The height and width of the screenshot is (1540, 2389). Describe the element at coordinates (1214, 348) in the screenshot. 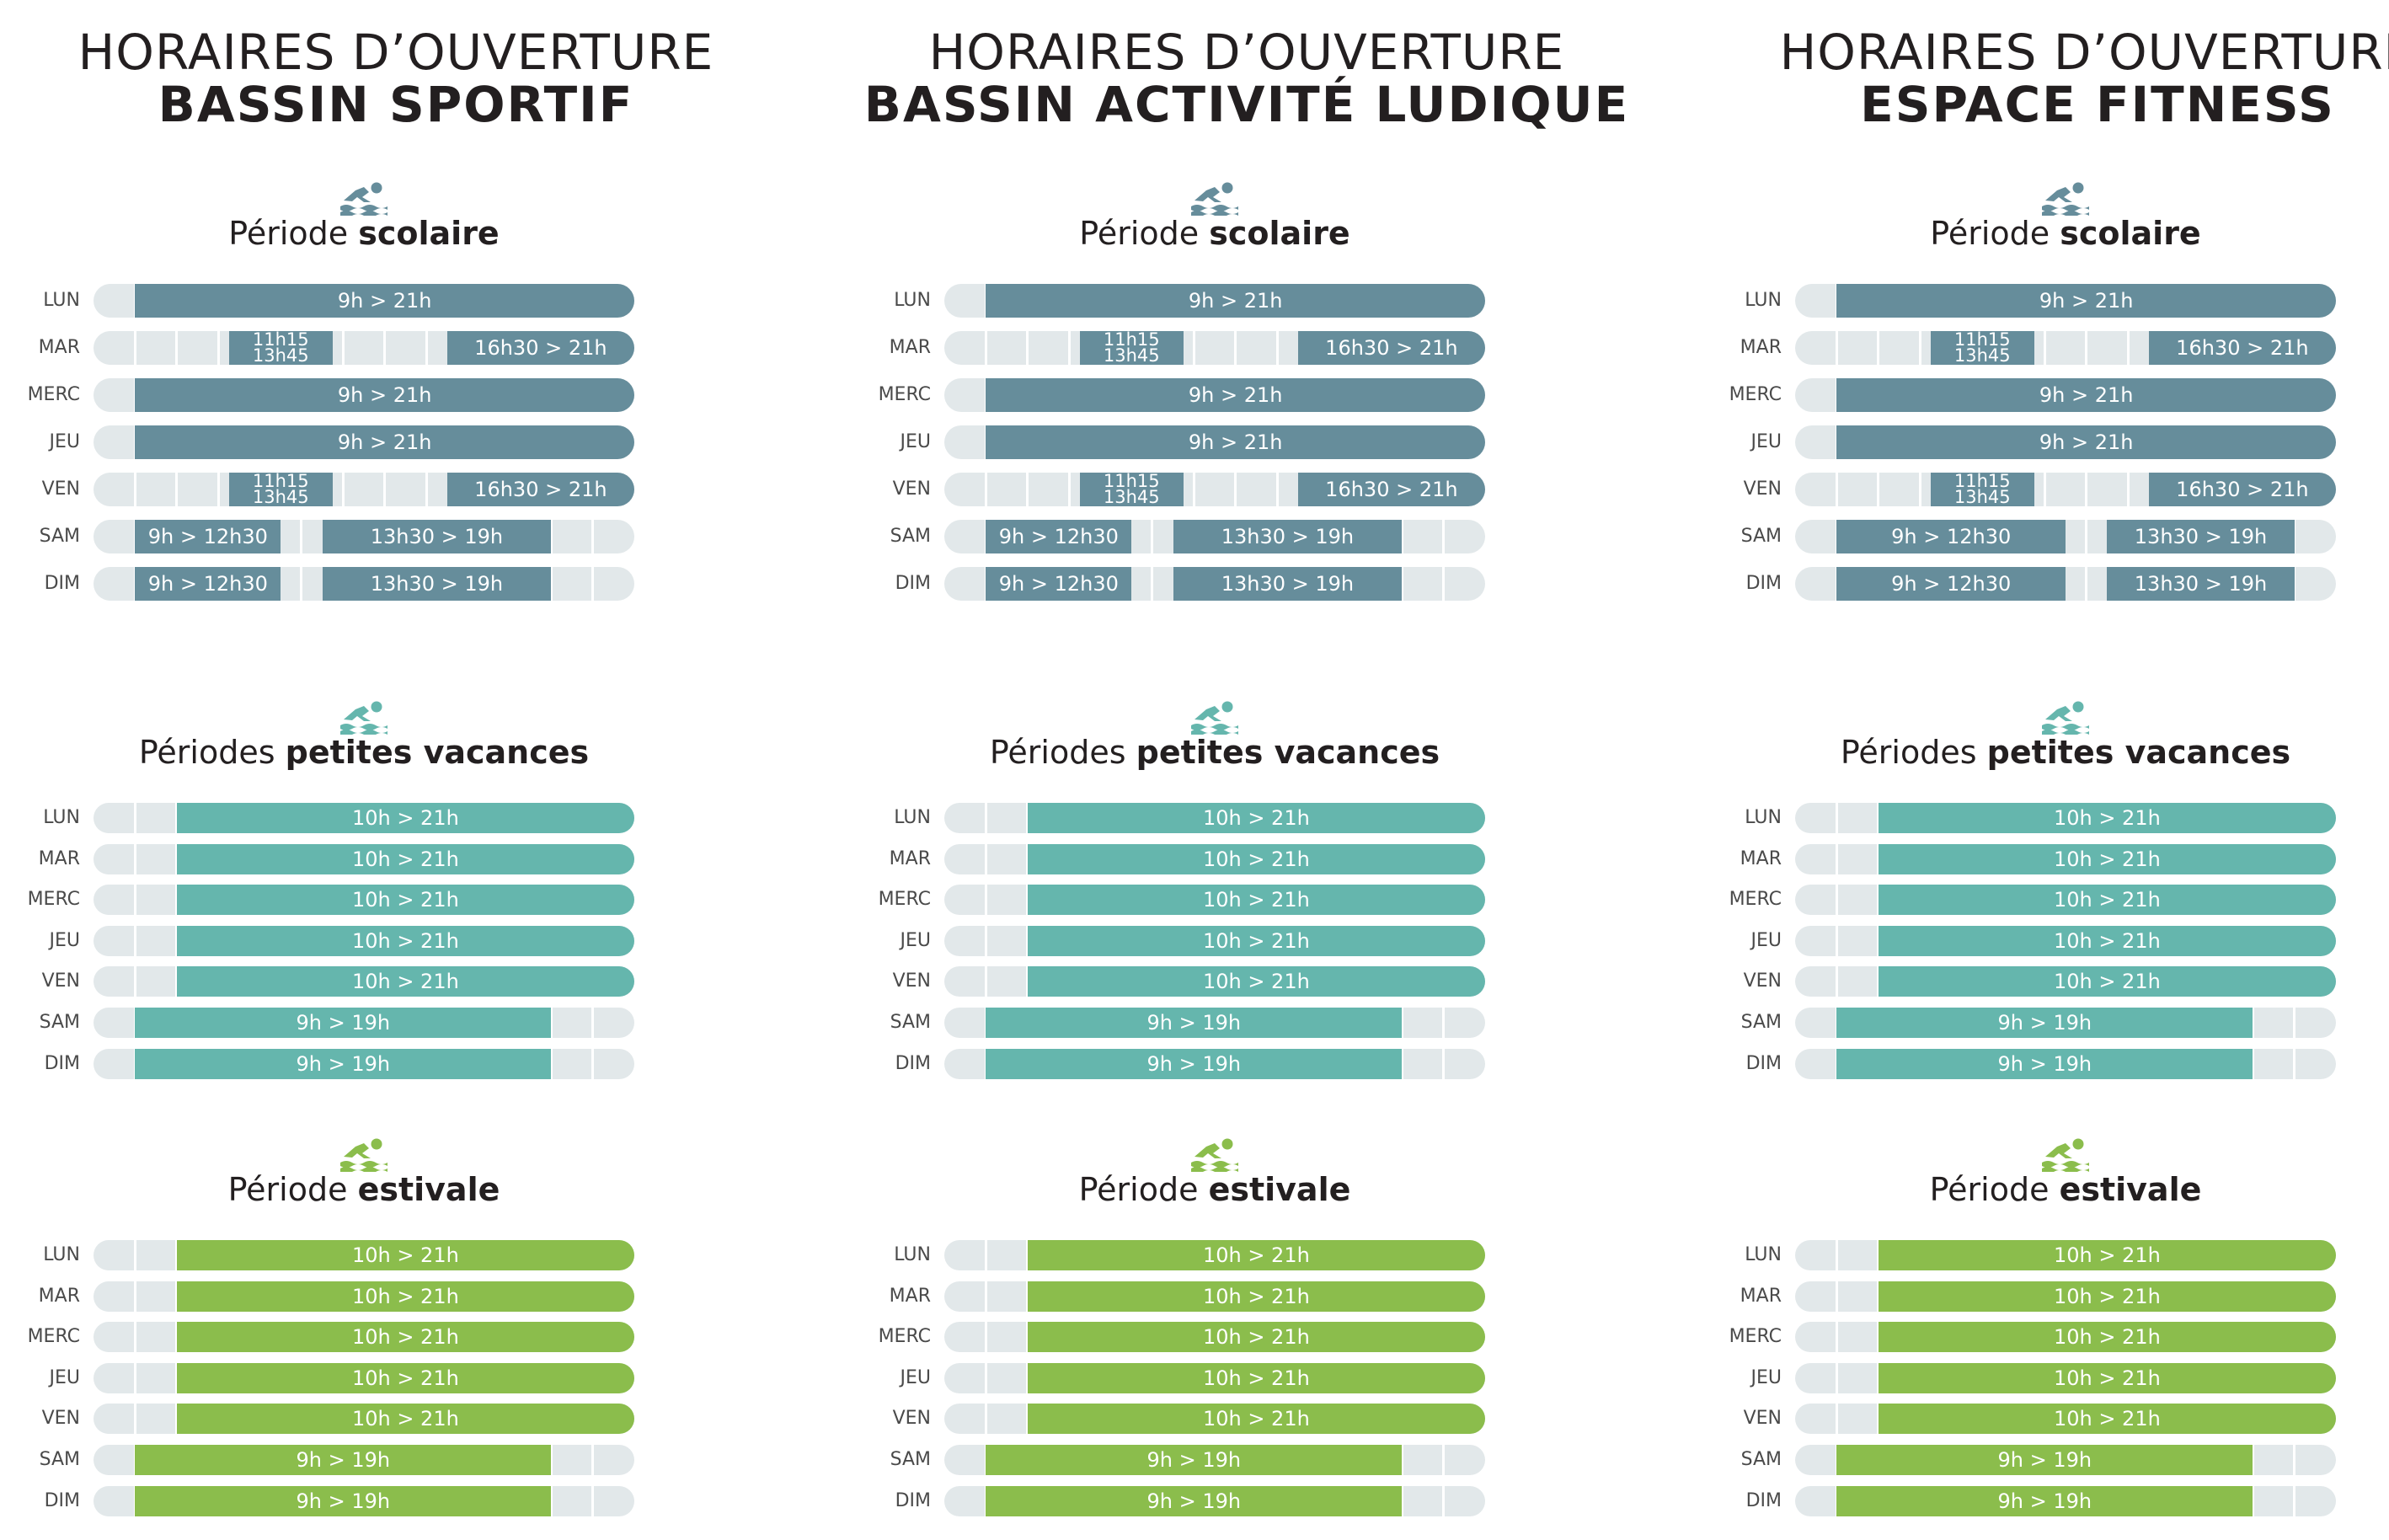

I see `hours-track: 11h15 13h45 16h30 > 21h` at that location.